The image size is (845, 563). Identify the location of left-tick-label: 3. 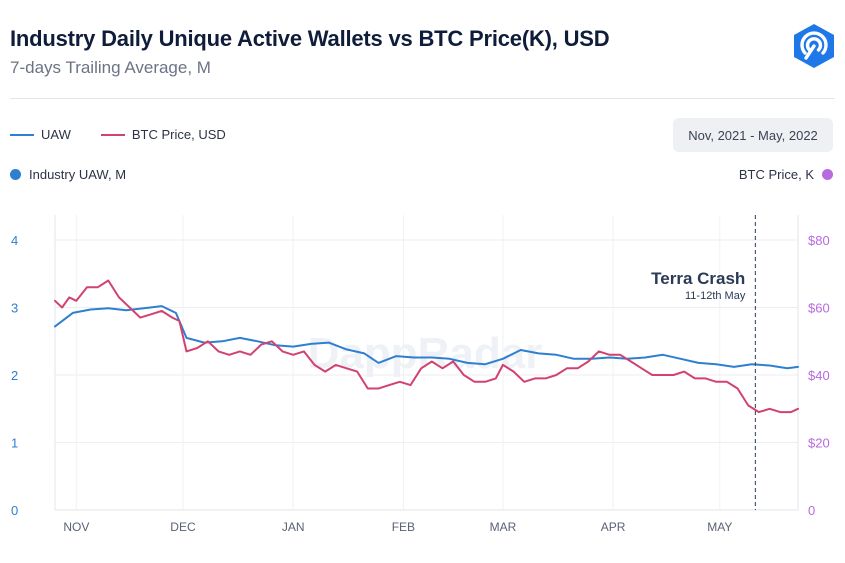
(14, 308).